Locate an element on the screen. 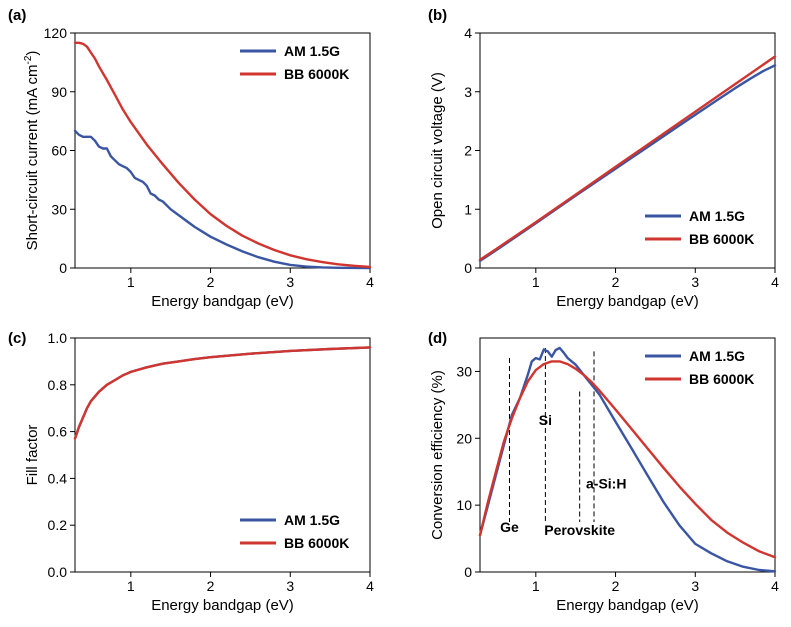 The height and width of the screenshot is (627, 791). y-axis-title: Short-circuit current (mA cm-2) is located at coordinates (32, 151).